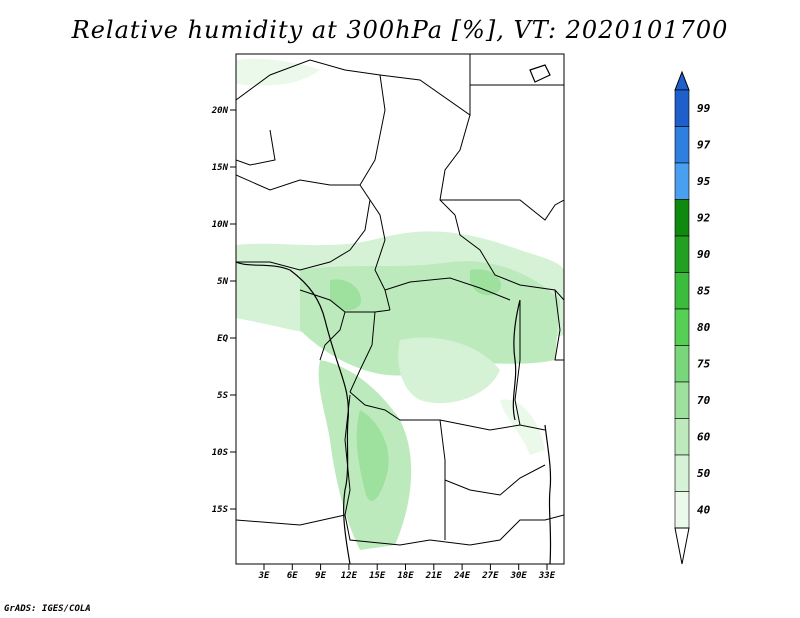 The width and height of the screenshot is (800, 618). Describe the element at coordinates (704, 145) in the screenshot. I see `colorbar-label: 97` at that location.